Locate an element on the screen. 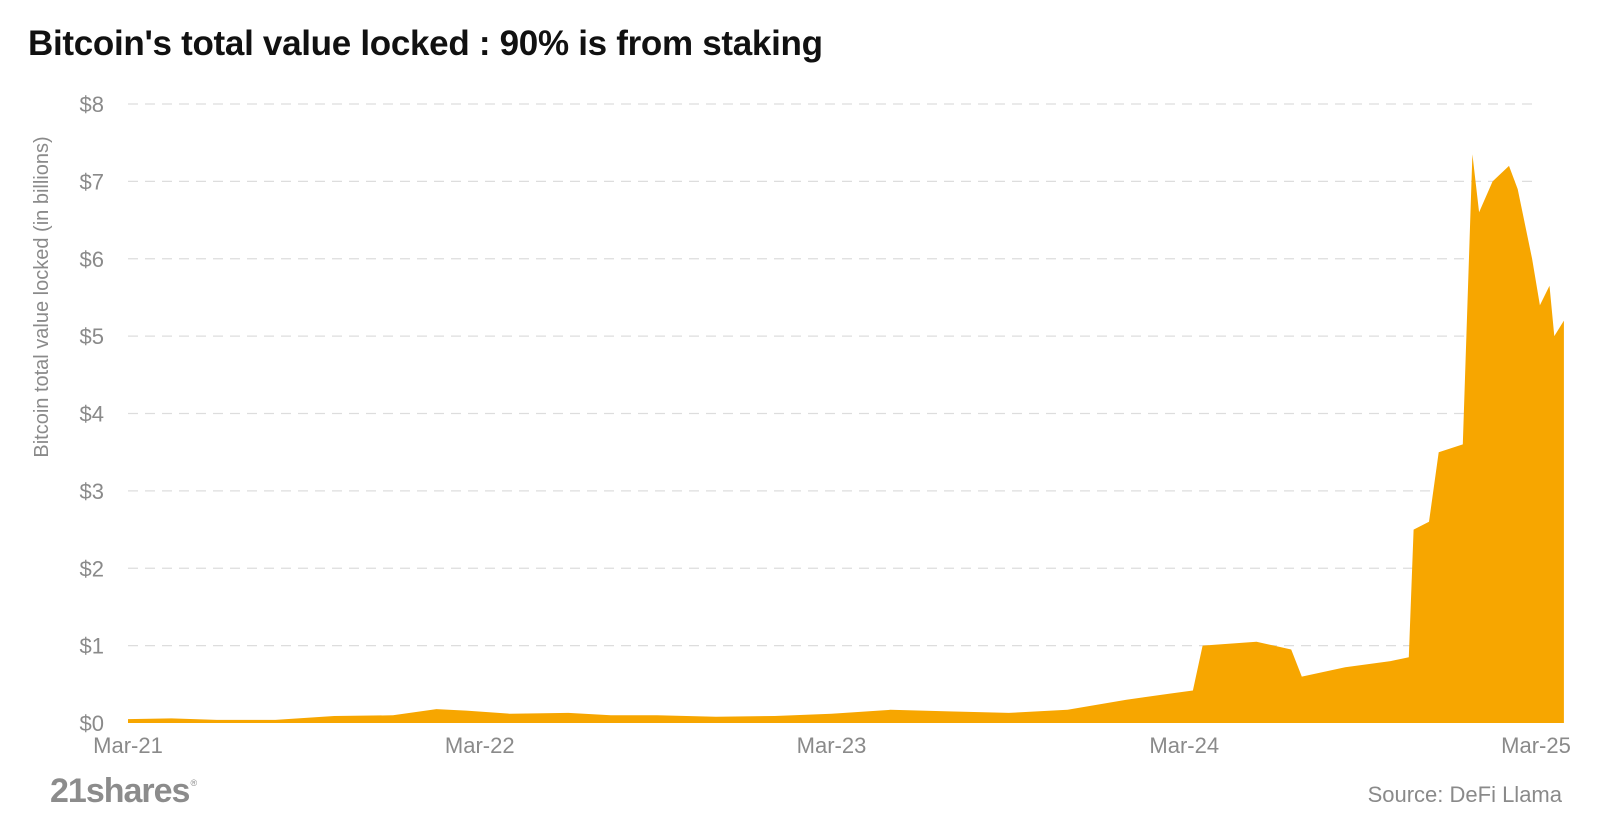  x-tick-label: Mar-25 is located at coordinates (1536, 745).